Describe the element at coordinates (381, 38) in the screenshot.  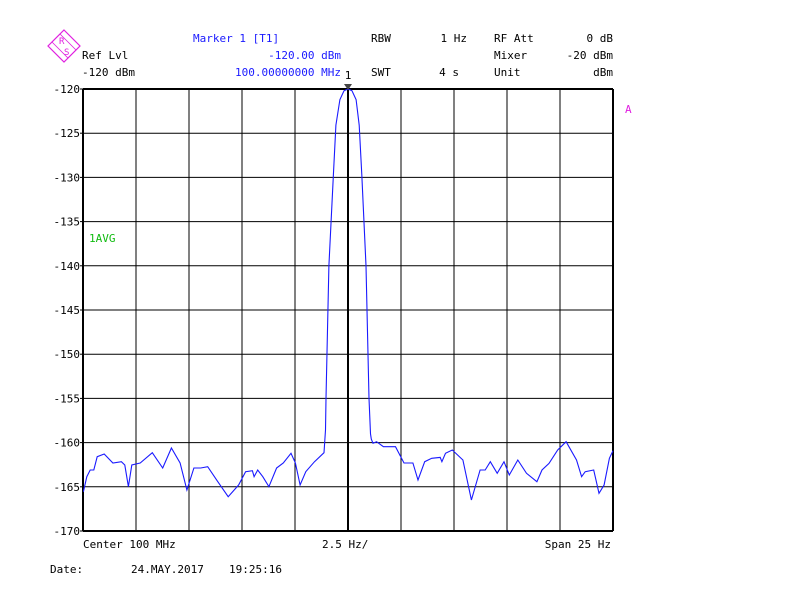
I see `rbw-label: RBW` at that location.